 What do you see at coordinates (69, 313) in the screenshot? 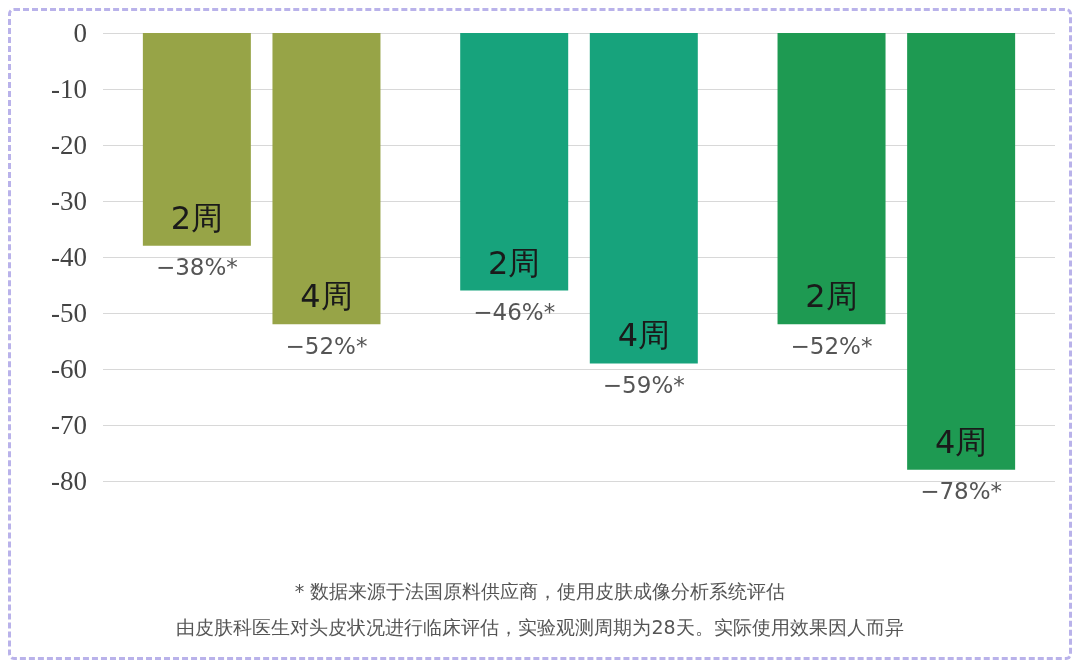
I see `y-tick-label: -50` at bounding box center [69, 313].